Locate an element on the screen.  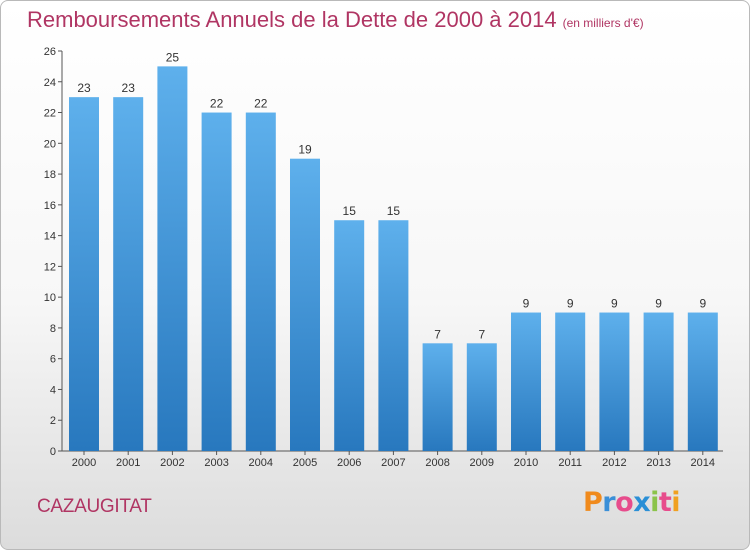
x-tick-label: 2007 is located at coordinates (393, 463).